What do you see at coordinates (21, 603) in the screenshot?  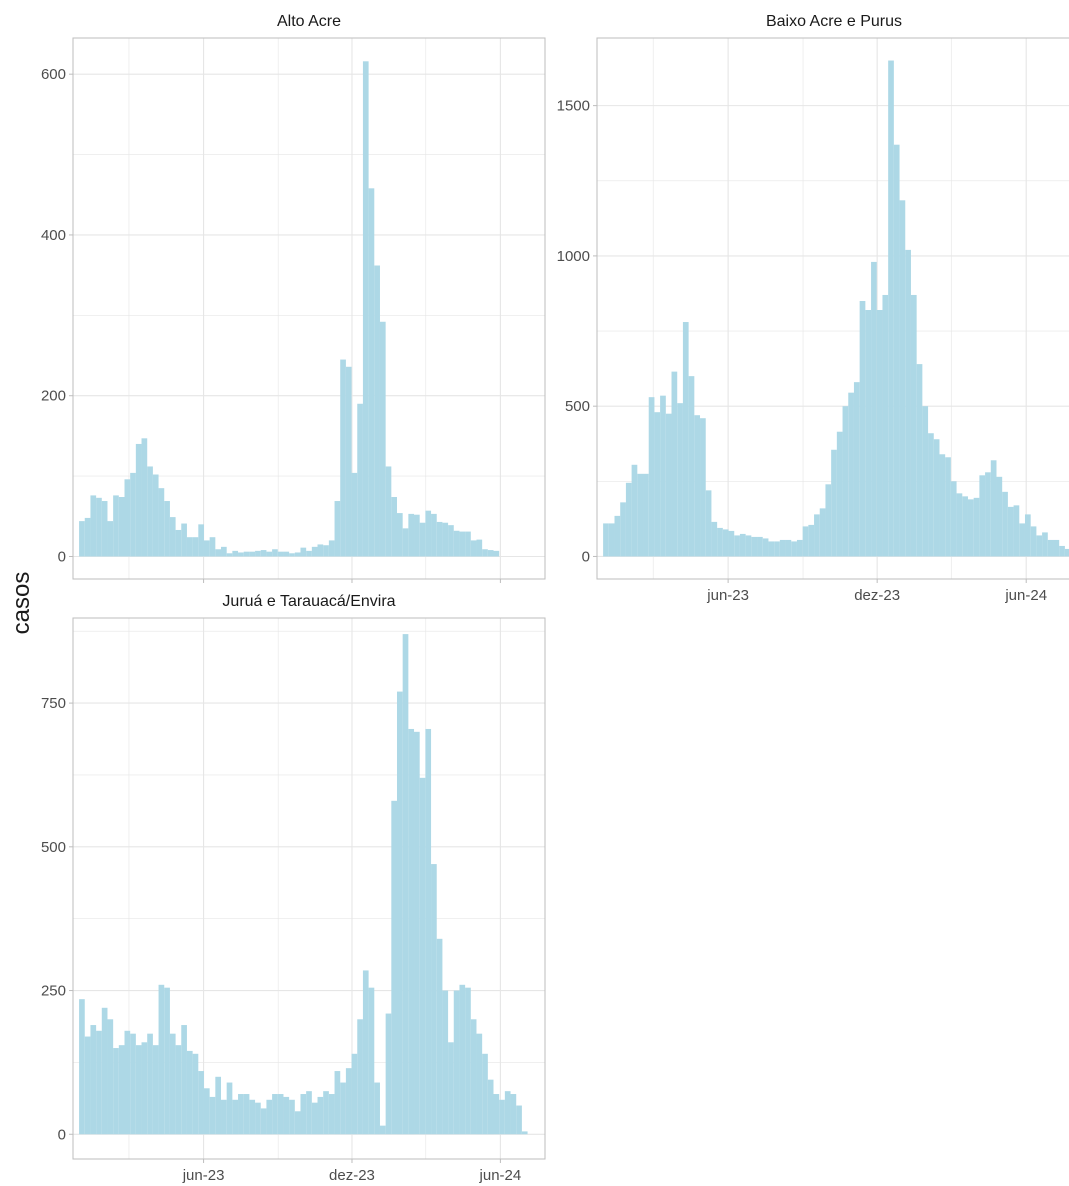 I see `y-axis-title: casos` at bounding box center [21, 603].